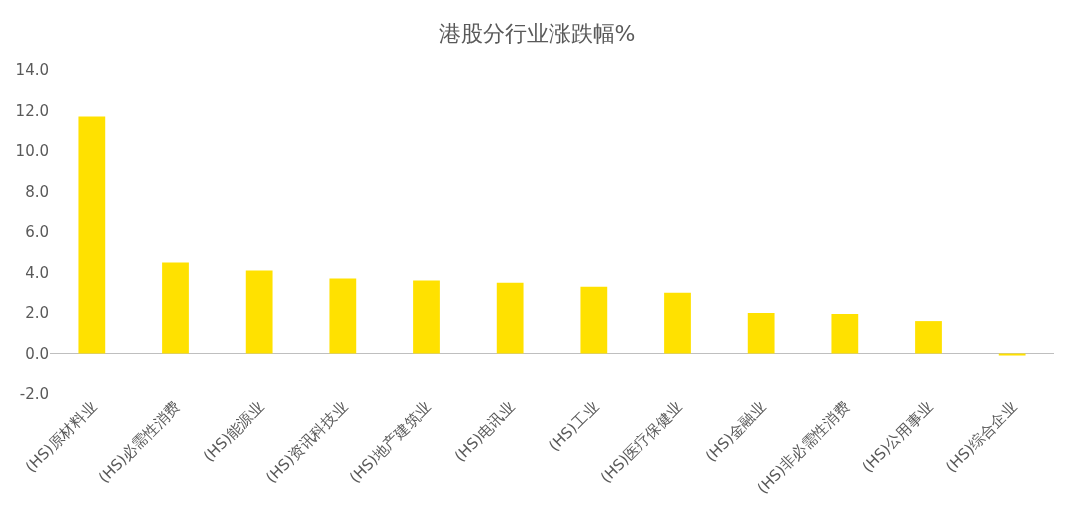  What do you see at coordinates (37, 353) in the screenshot?
I see `y-tick-label: 0.0` at bounding box center [37, 353].